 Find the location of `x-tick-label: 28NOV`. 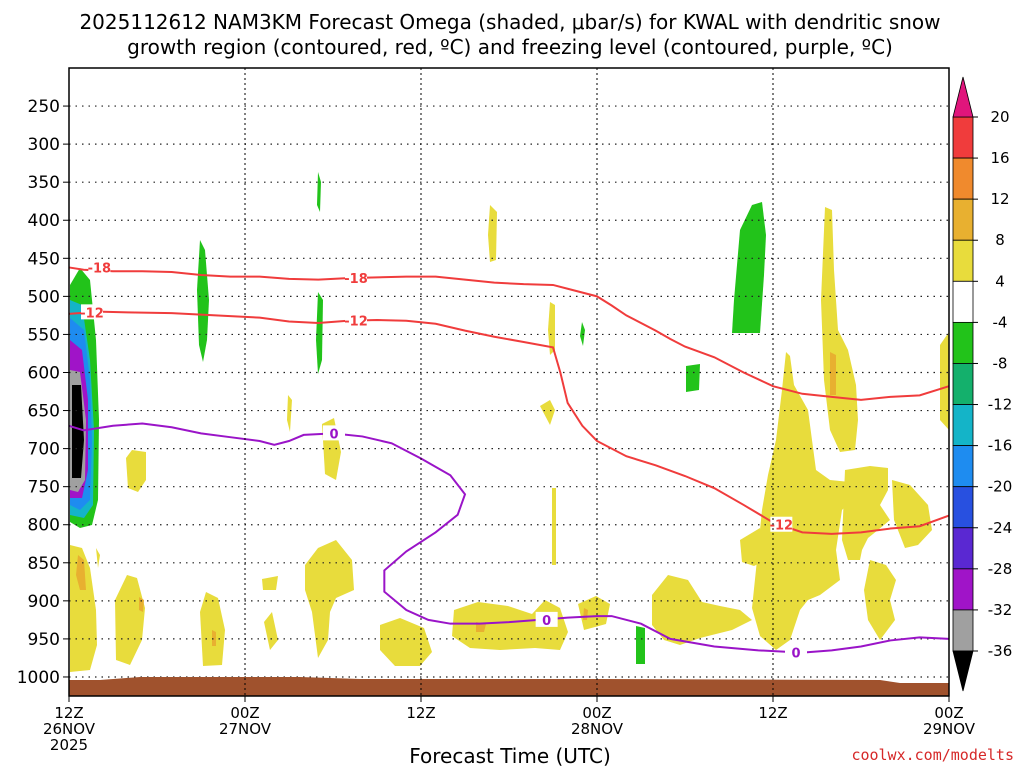

x-tick-label: 28NOV is located at coordinates (597, 729).